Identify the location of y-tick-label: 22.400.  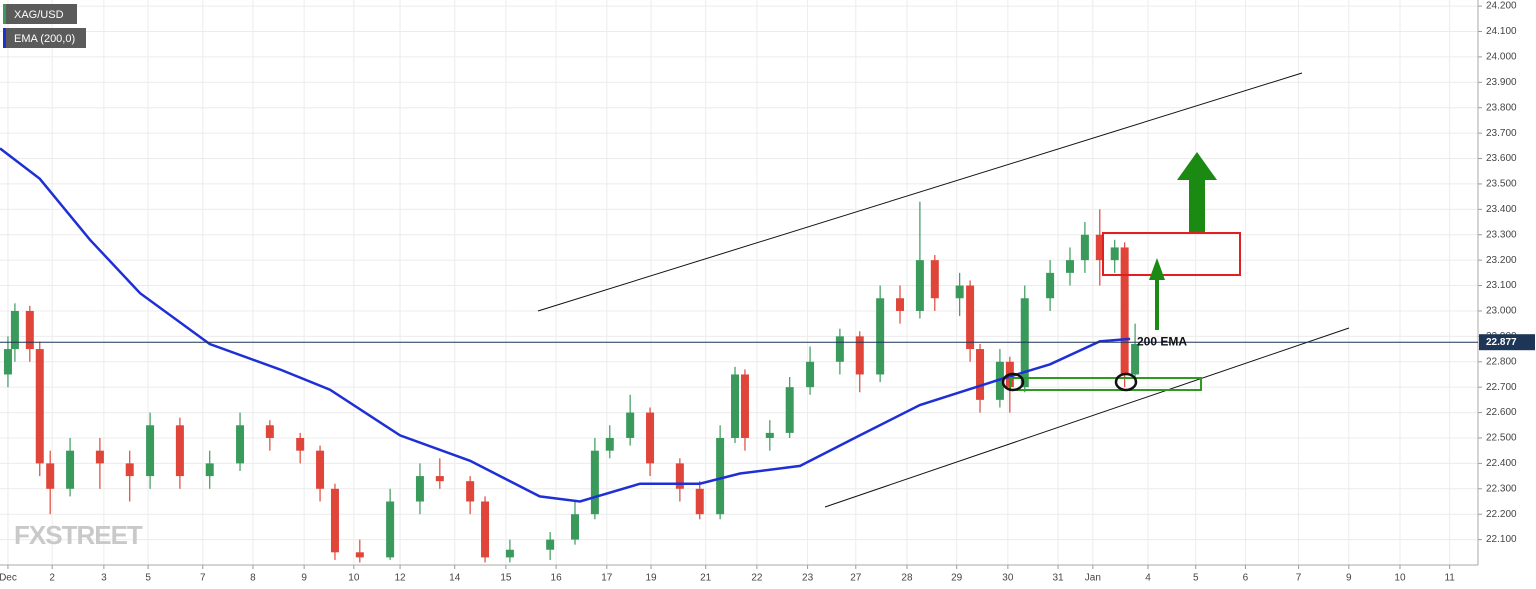
(1501, 463).